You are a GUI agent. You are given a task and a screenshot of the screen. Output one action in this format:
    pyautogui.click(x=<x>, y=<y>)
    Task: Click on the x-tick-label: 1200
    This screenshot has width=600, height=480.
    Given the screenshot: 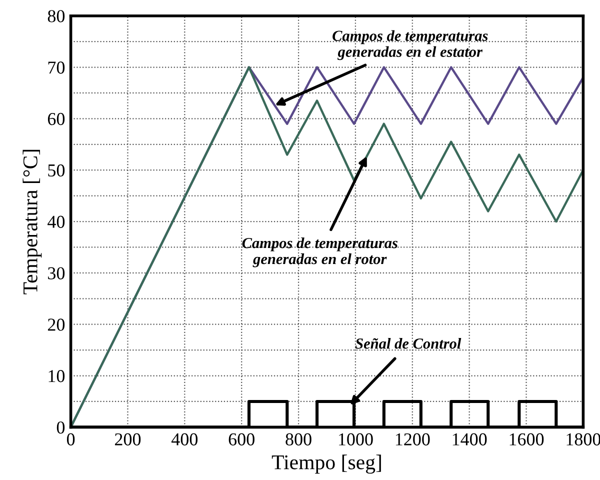 What is the action you would take?
    pyautogui.click(x=413, y=439)
    